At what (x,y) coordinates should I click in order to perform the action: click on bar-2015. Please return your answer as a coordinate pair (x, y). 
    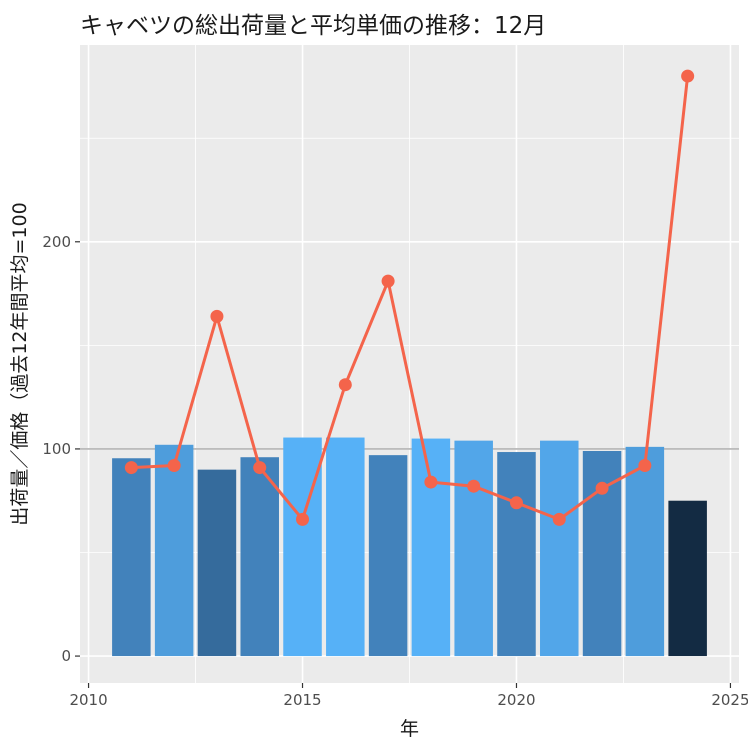
    Looking at the image, I should click on (302, 547).